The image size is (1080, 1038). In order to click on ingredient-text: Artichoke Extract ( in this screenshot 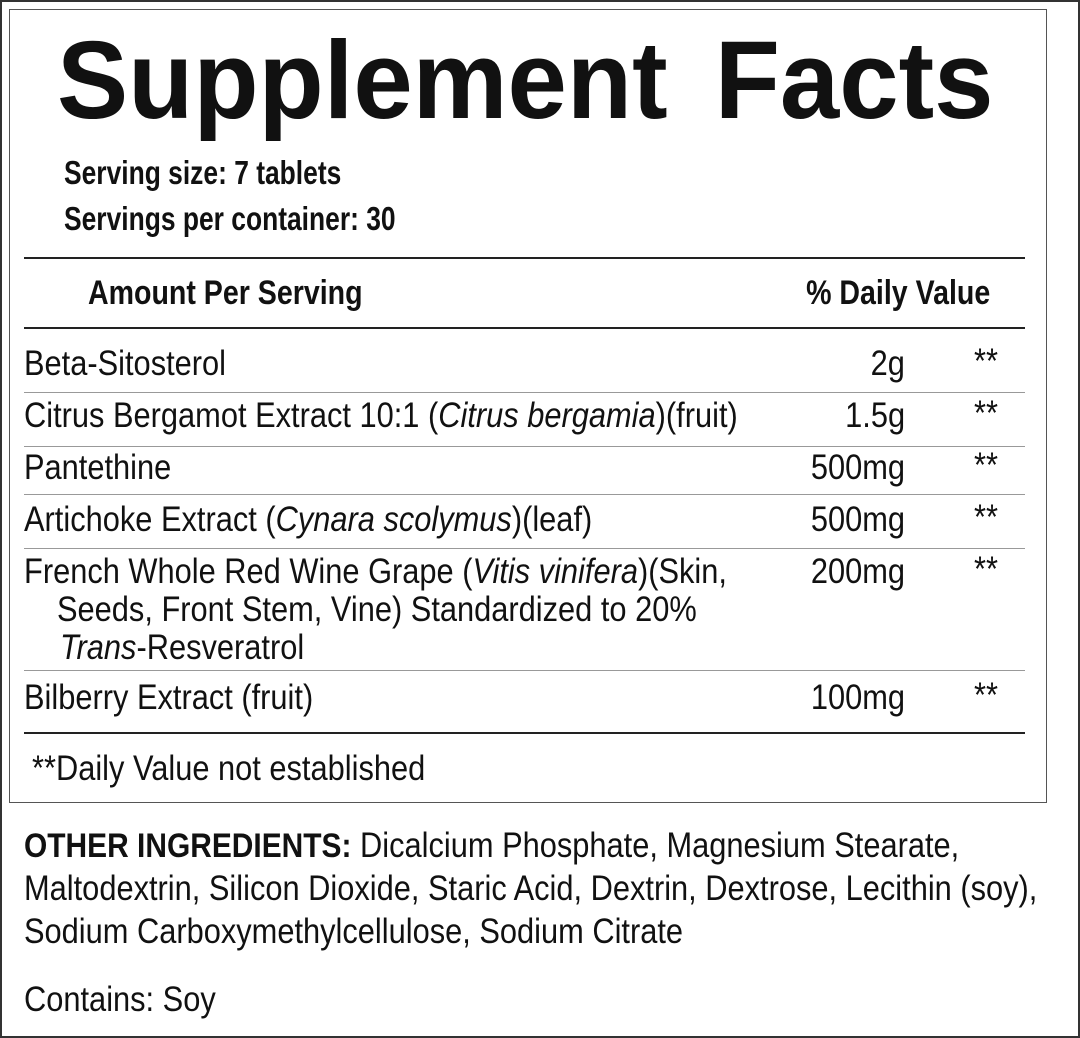, I will do `click(150, 519)`.